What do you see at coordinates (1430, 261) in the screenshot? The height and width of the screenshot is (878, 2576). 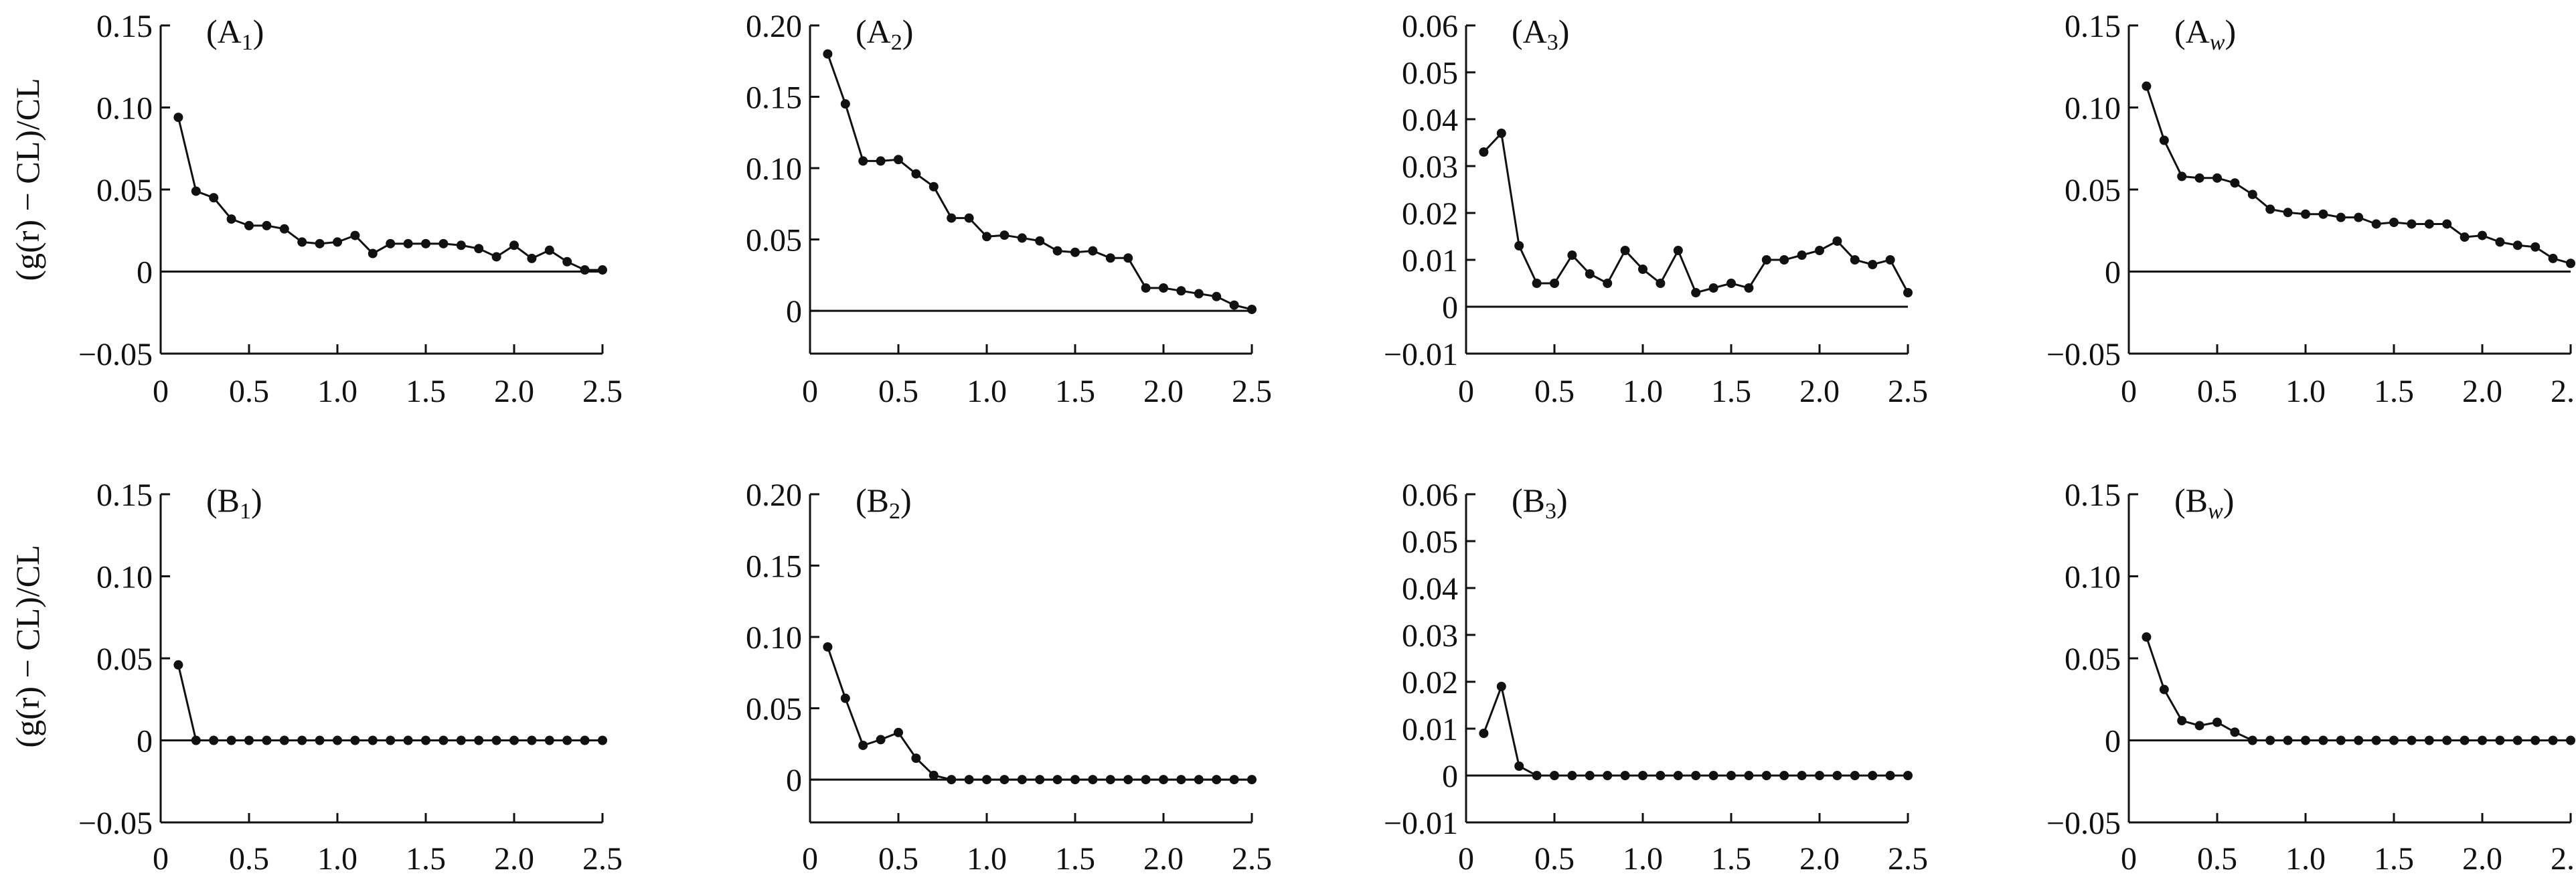 I see `ytick-label-A3-2: 0.01` at bounding box center [1430, 261].